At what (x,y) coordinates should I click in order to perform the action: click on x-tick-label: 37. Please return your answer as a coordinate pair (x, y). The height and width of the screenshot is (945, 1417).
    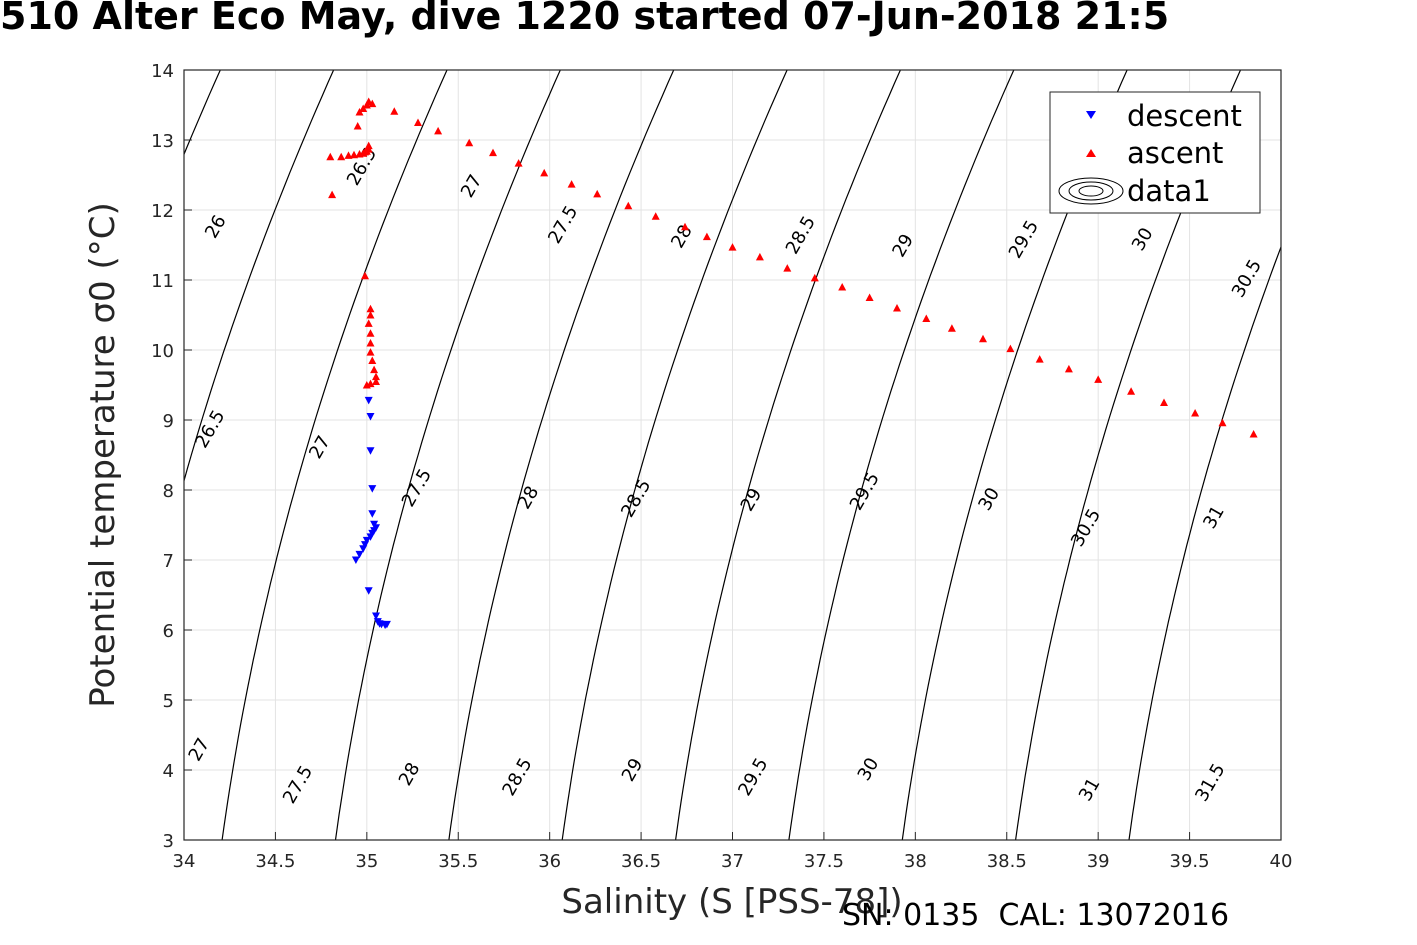
    Looking at the image, I should click on (732, 861).